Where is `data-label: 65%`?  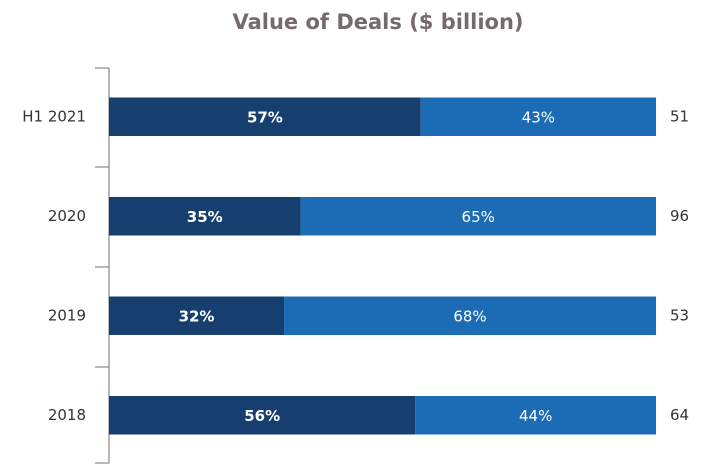
data-label: 65% is located at coordinates (478, 217).